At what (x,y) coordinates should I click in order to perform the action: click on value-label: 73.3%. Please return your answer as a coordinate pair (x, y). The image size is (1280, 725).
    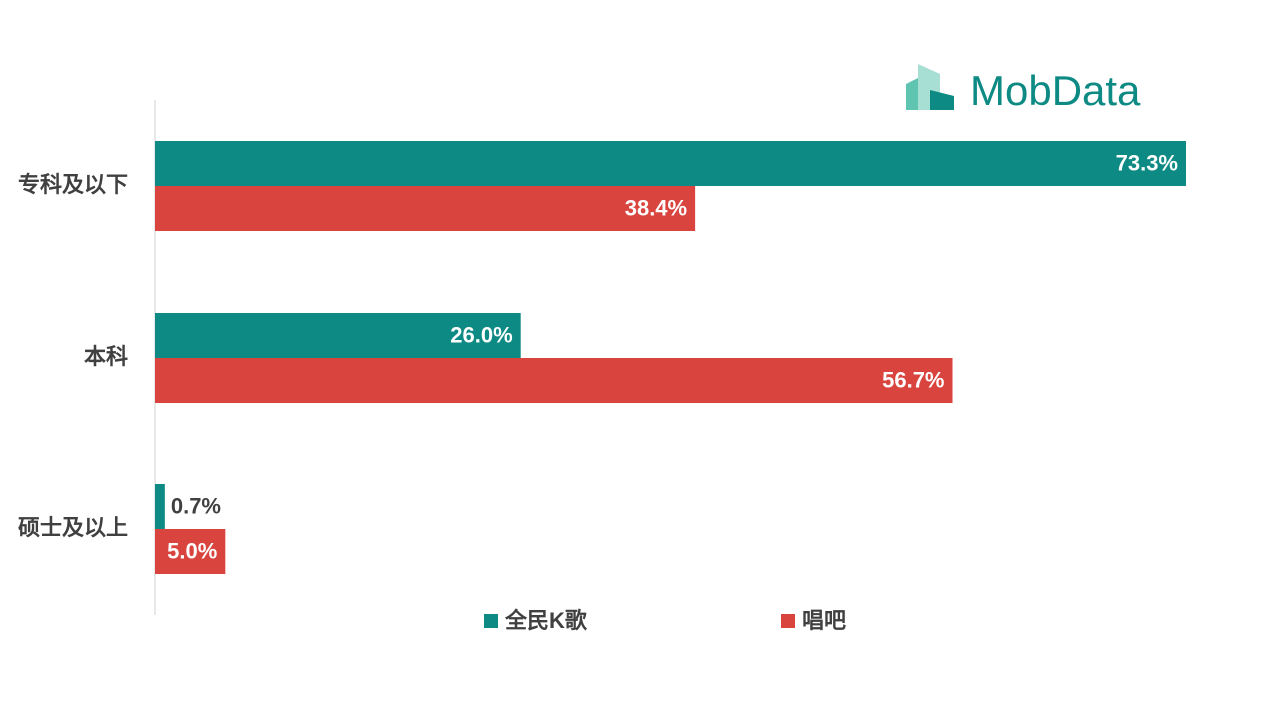
    Looking at the image, I should click on (1147, 162).